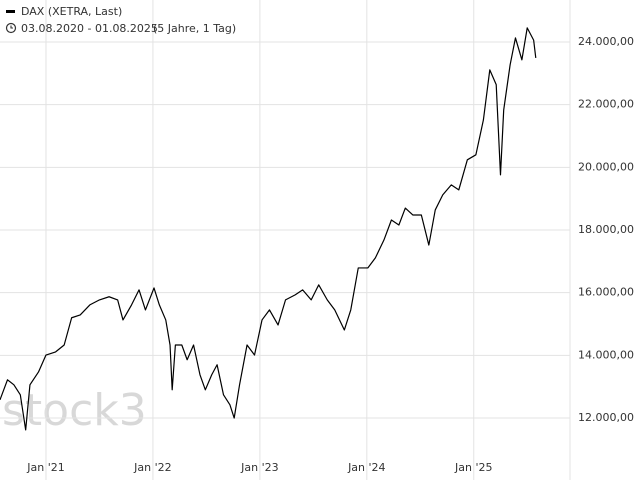 Image resolution: width=640 pixels, height=480 pixels. Describe the element at coordinates (606, 104) in the screenshot. I see `y-tick-label: 22.000,00` at that location.